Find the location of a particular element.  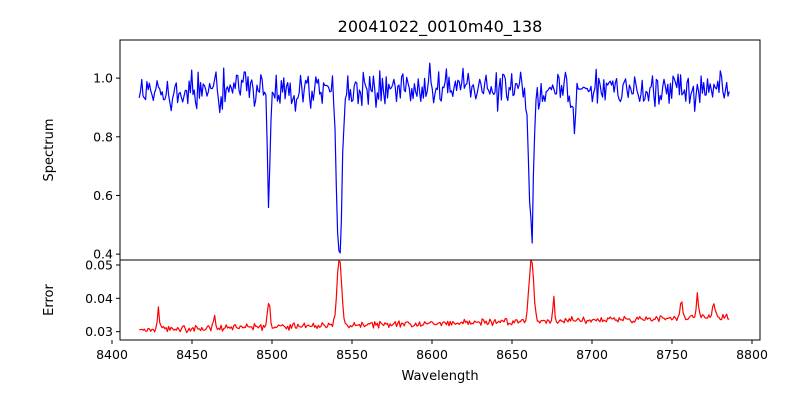

wavelength-x-ticks: 8400 8450 8500 8550 8600 8650 8700 8750 8800 is located at coordinates (432, 351).